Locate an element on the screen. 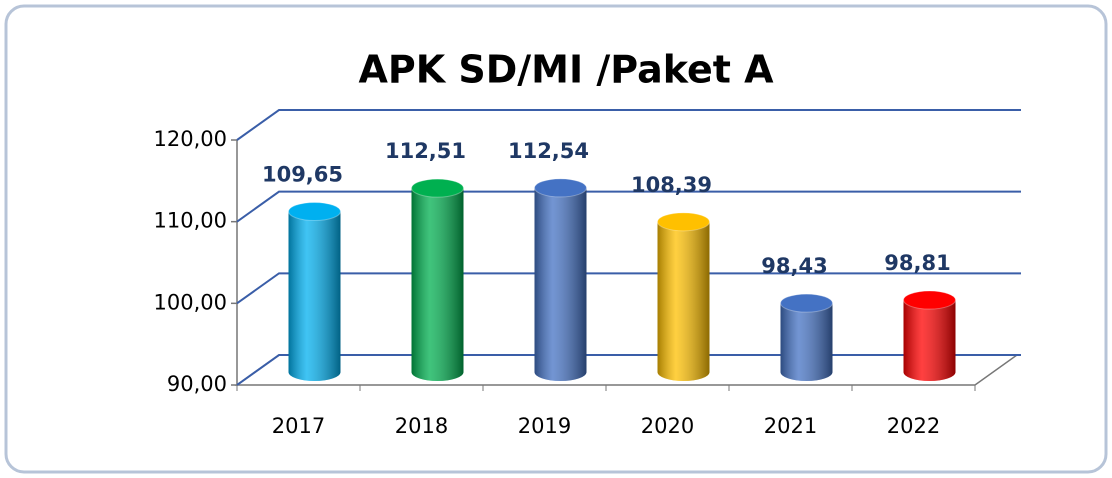 This screenshot has height=478, width=1112. floor is located at coordinates (627, 370).